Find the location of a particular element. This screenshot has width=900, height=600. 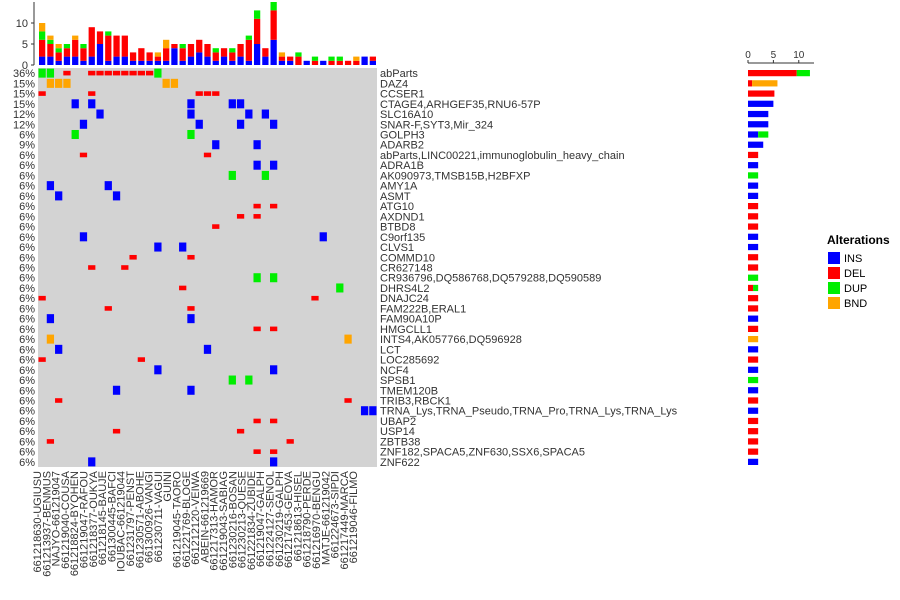

legend-label: DUP is located at coordinates (855, 289).